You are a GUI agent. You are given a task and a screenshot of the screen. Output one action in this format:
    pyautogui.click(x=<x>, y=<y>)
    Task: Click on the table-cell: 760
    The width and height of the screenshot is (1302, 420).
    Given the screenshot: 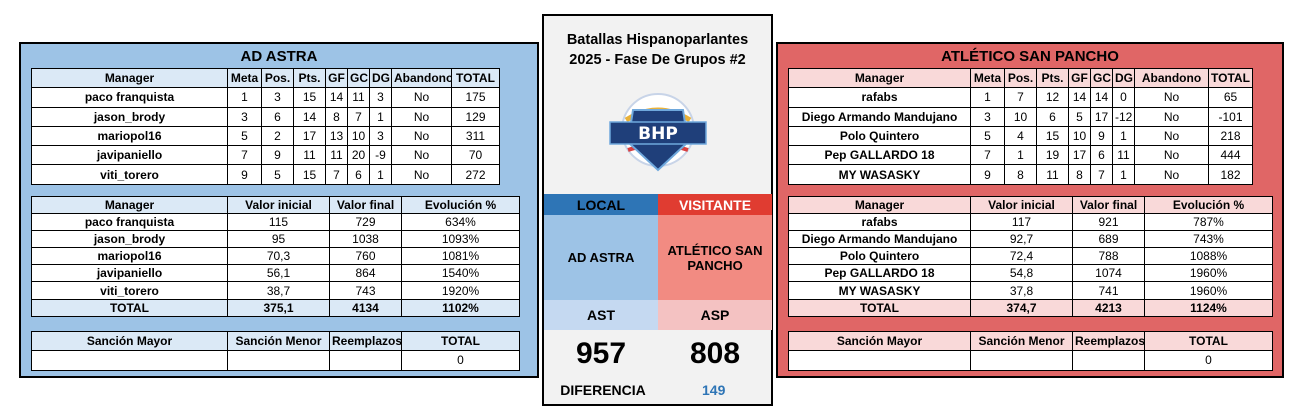 What is the action you would take?
    pyautogui.click(x=365, y=256)
    